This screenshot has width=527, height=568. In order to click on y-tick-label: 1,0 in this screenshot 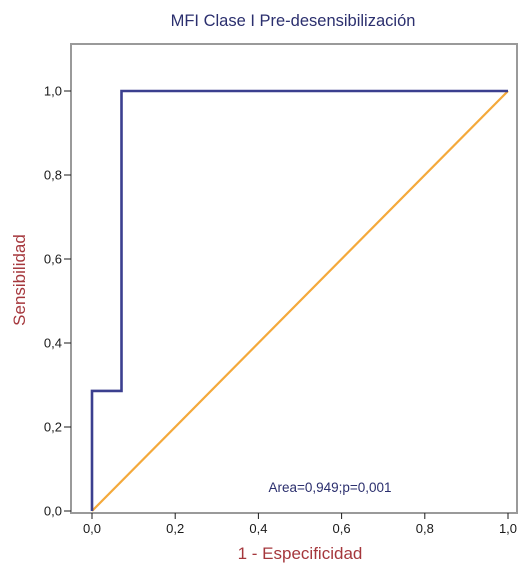, I will do `click(53, 91)`.